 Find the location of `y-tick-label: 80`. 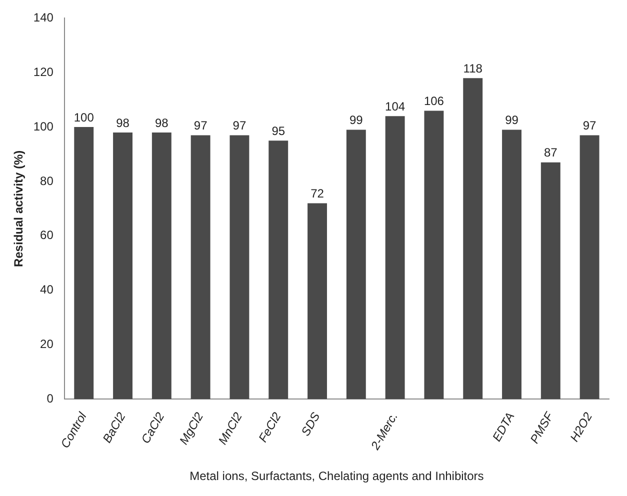

y-tick-label: 80 is located at coordinates (47, 181).